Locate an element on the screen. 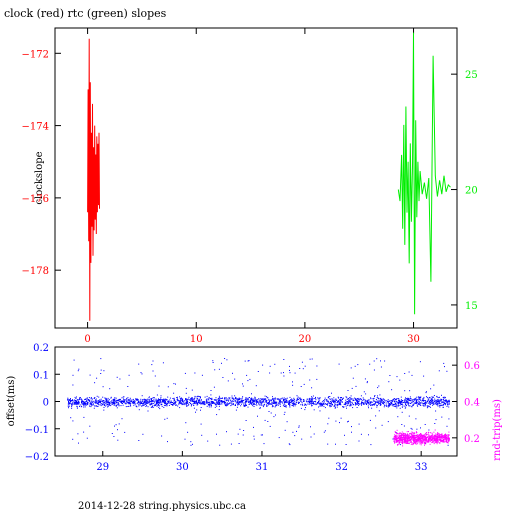  offset-x-tick-label: 33 is located at coordinates (421, 467).